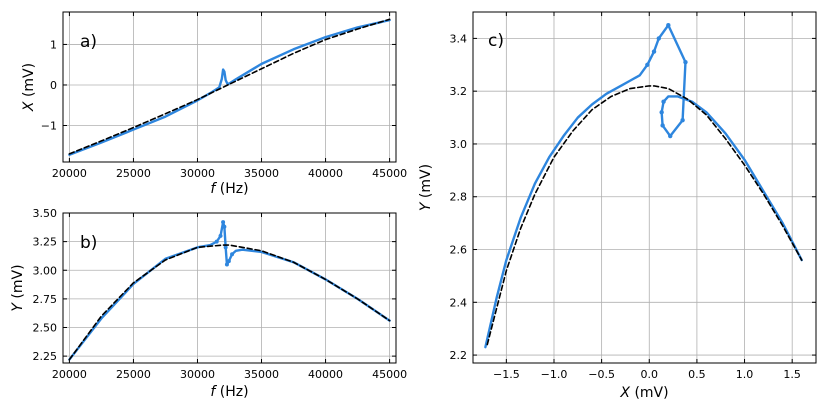 The image size is (830, 415). What do you see at coordinates (29, 87) in the screenshot?
I see `y-axis-label: X (mV)` at bounding box center [29, 87].